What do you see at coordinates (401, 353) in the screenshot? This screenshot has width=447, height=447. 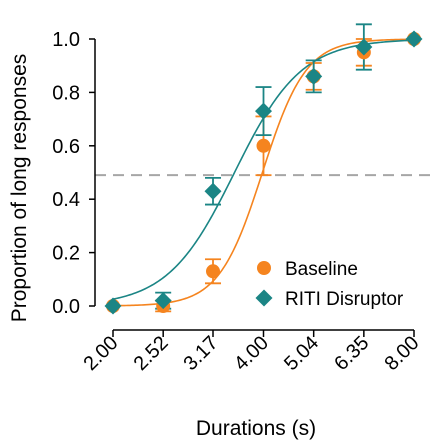 I see `x-tick-label: 8.00` at bounding box center [401, 353].